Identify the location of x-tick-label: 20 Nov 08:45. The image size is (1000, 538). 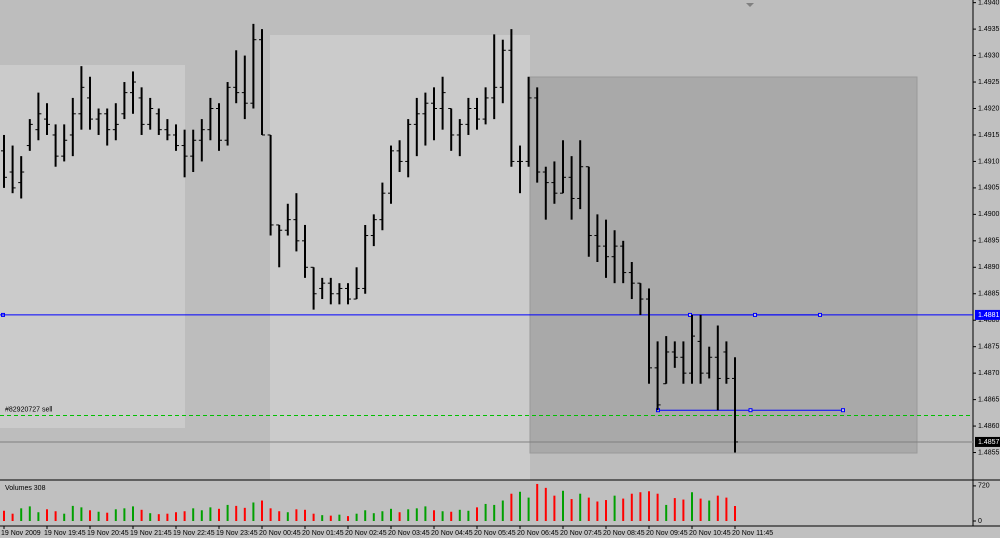
(624, 533).